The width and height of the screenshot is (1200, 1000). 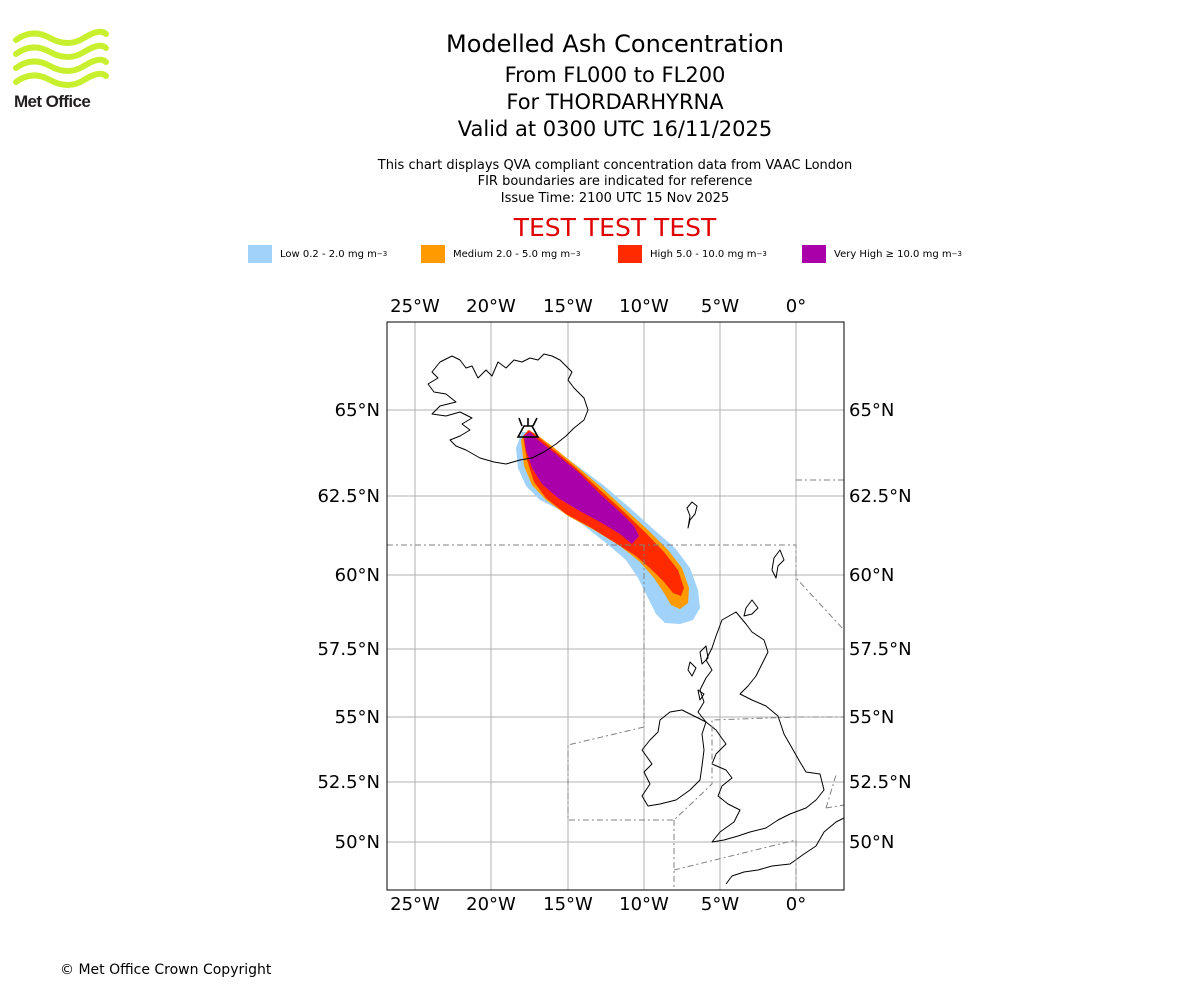 I want to click on legend-label-medium: Medium 2.0 - 5.0 mg m, so click(x=512, y=254).